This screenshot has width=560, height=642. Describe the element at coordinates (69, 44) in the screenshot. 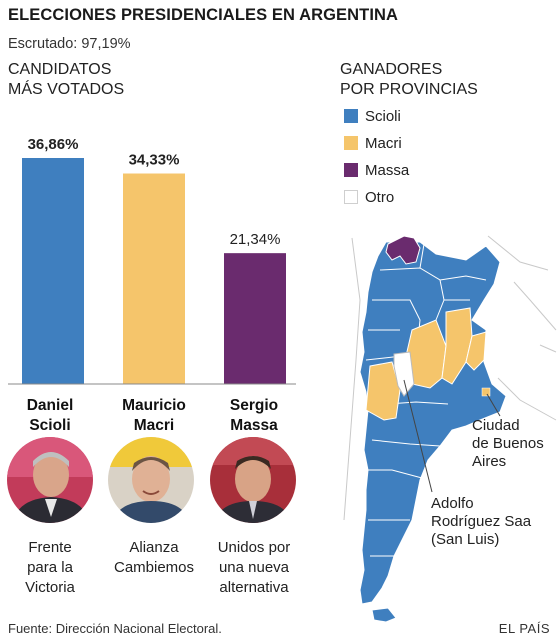

I see `scrutiny-label: Escrutado: 97,19%` at that location.